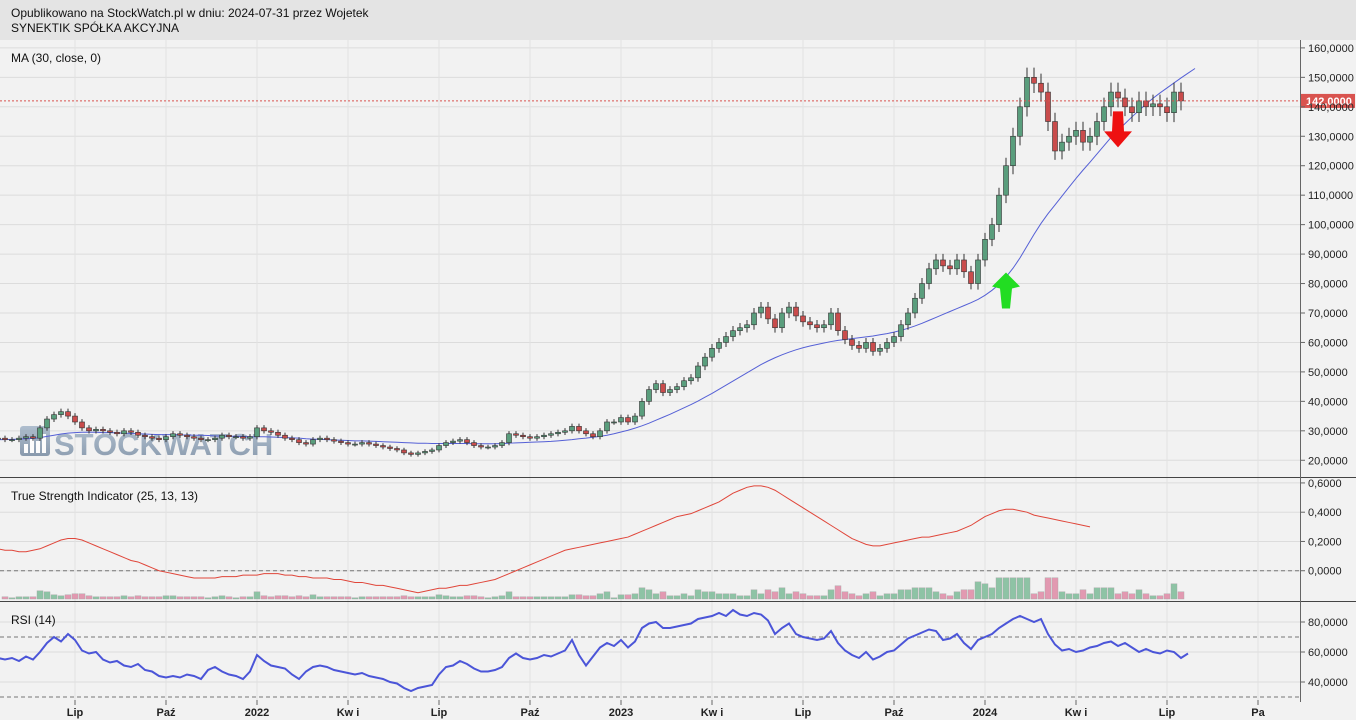 This screenshot has height=720, width=1356. What do you see at coordinates (594, 650) in the screenshot?
I see `rsi-line` at bounding box center [594, 650].